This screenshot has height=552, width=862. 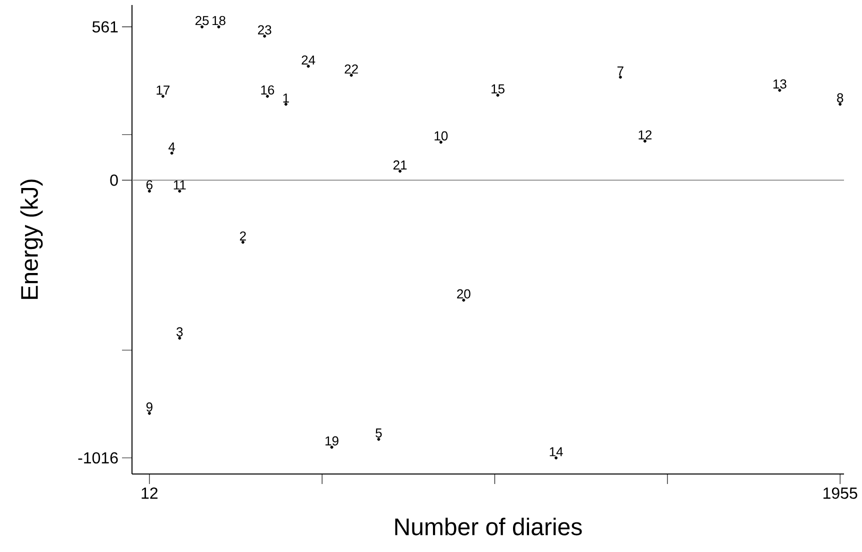 What do you see at coordinates (31, 239) in the screenshot?
I see `y-axis-title: Energy (kJ)` at bounding box center [31, 239].